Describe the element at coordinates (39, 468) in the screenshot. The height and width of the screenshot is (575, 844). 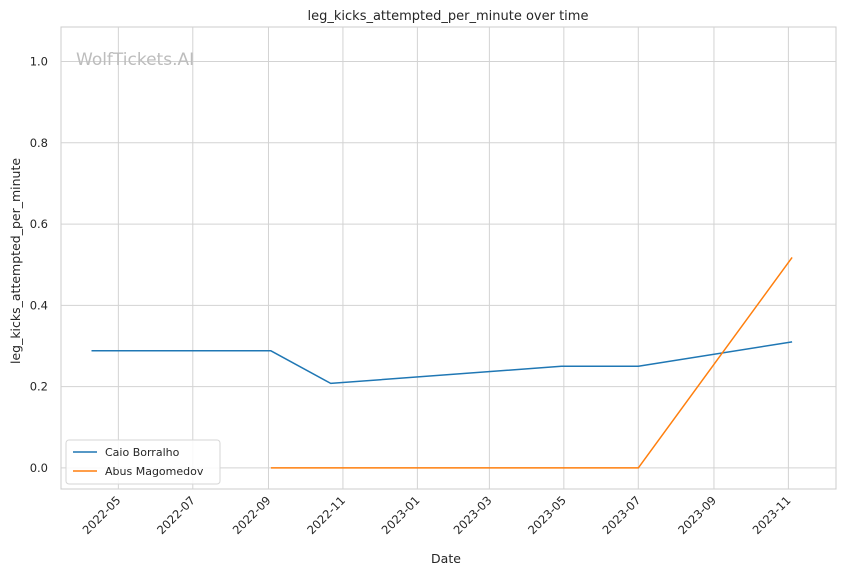
I see `y-tick-label: 0.0` at that location.